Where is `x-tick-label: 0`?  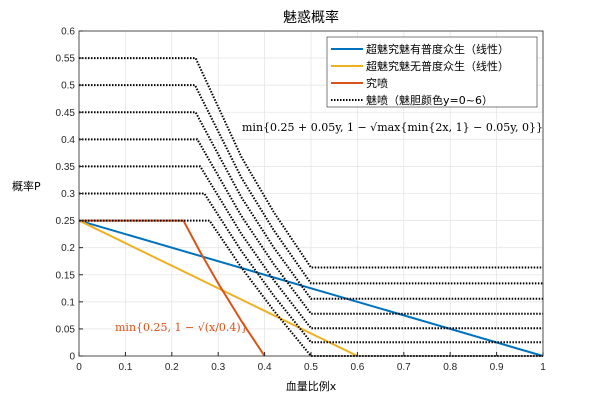
x-tick-label: 0 is located at coordinates (79, 367).